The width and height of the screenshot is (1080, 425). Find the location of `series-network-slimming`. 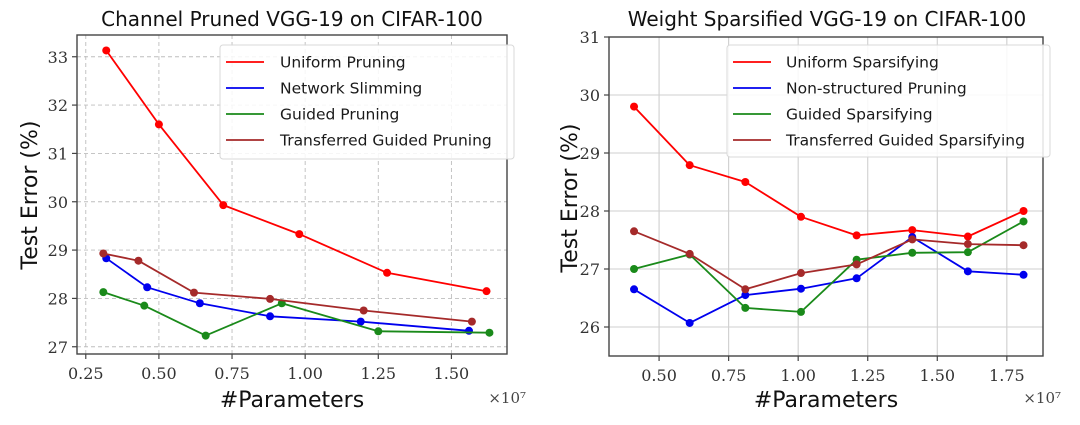

series-network-slimming is located at coordinates (287, 294).